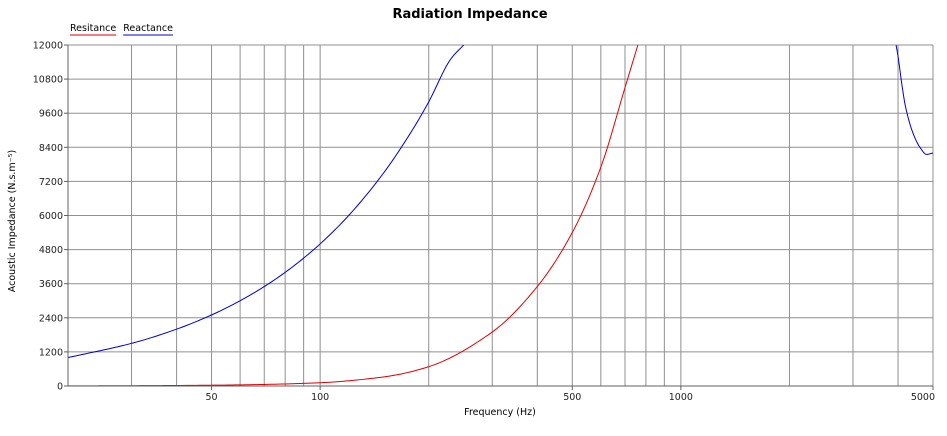  What do you see at coordinates (48, 46) in the screenshot?
I see `y-tick-label: 12000` at bounding box center [48, 46].